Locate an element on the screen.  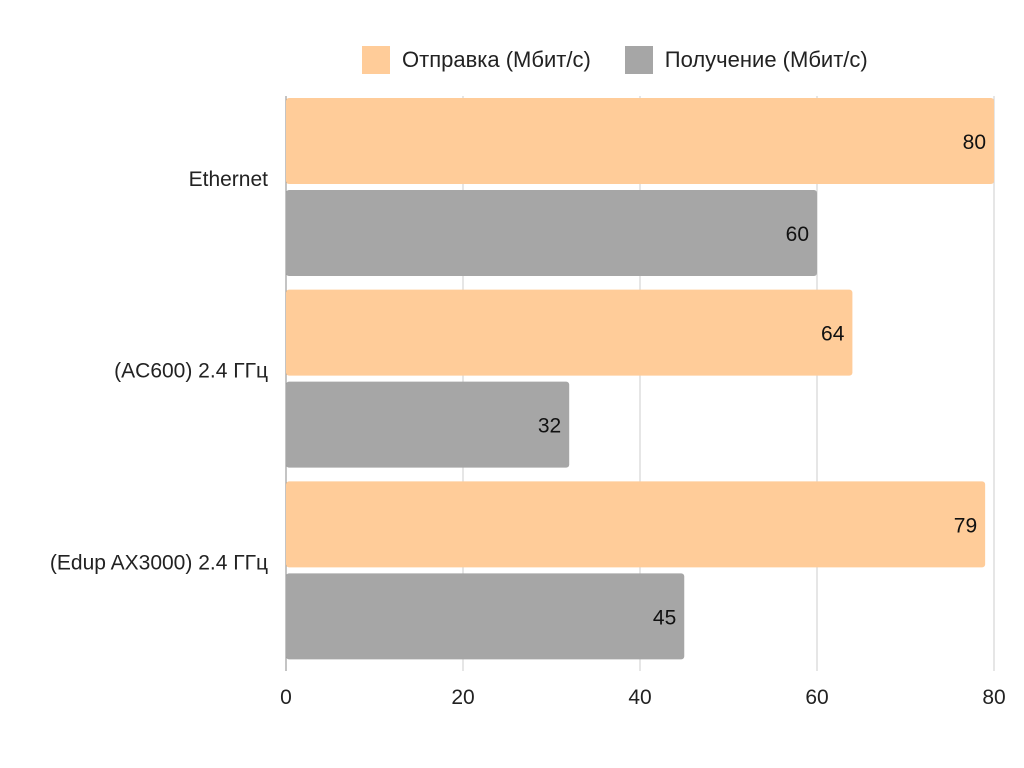
category-label: (AC600) 2.4 ГГц is located at coordinates (191, 371).